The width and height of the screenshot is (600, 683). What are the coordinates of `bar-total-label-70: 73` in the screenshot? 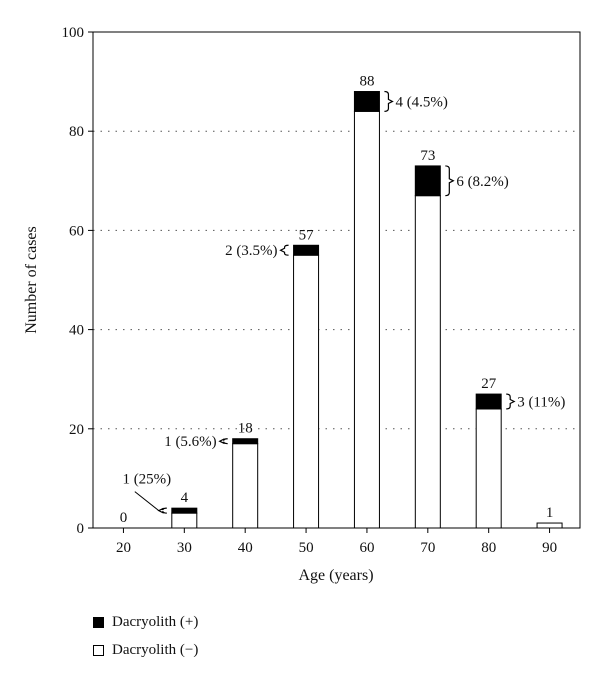 It's located at (427, 156).